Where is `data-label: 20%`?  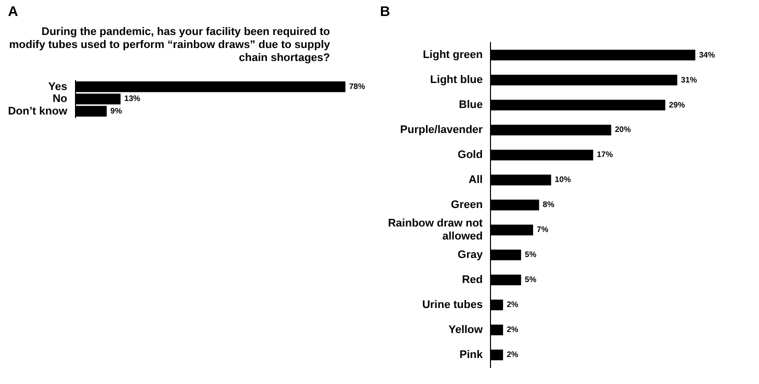 data-label: 20% is located at coordinates (622, 129).